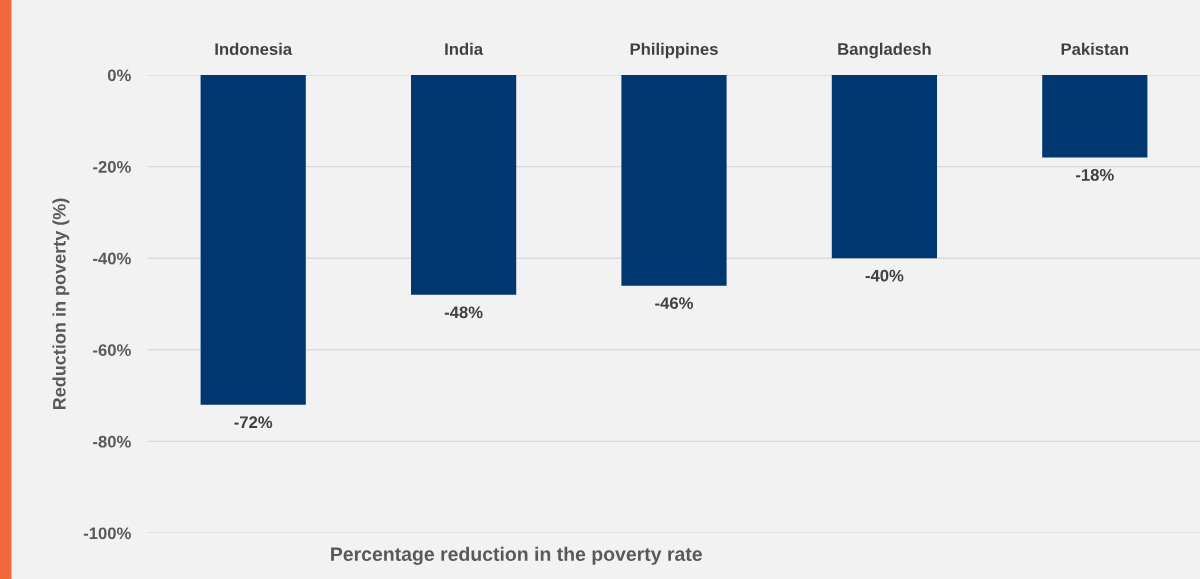 This screenshot has height=579, width=1200. What do you see at coordinates (253, 422) in the screenshot?
I see `data-label: -72%` at bounding box center [253, 422].